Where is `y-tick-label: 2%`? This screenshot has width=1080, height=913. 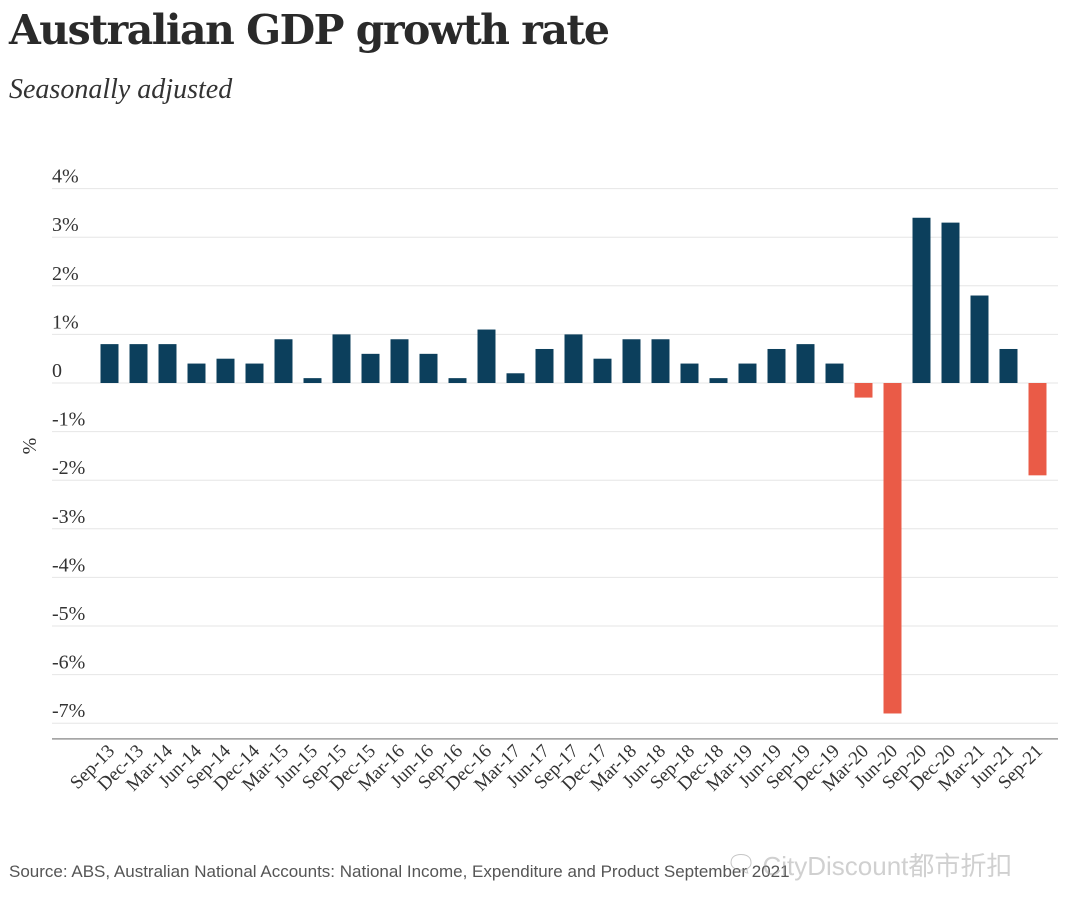
y-tick-label: 2% is located at coordinates (65, 274).